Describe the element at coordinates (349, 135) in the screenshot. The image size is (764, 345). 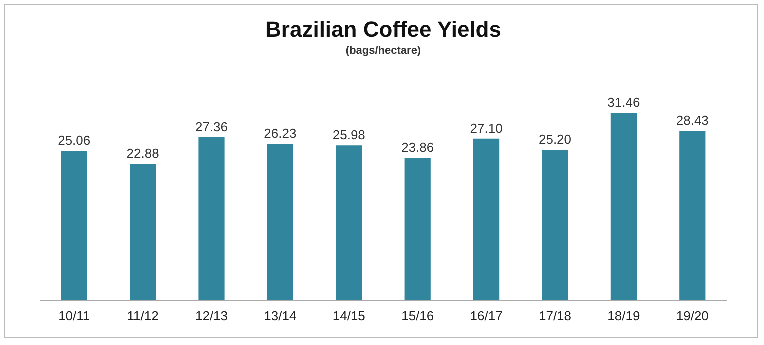
I see `data-label: 25.98` at that location.